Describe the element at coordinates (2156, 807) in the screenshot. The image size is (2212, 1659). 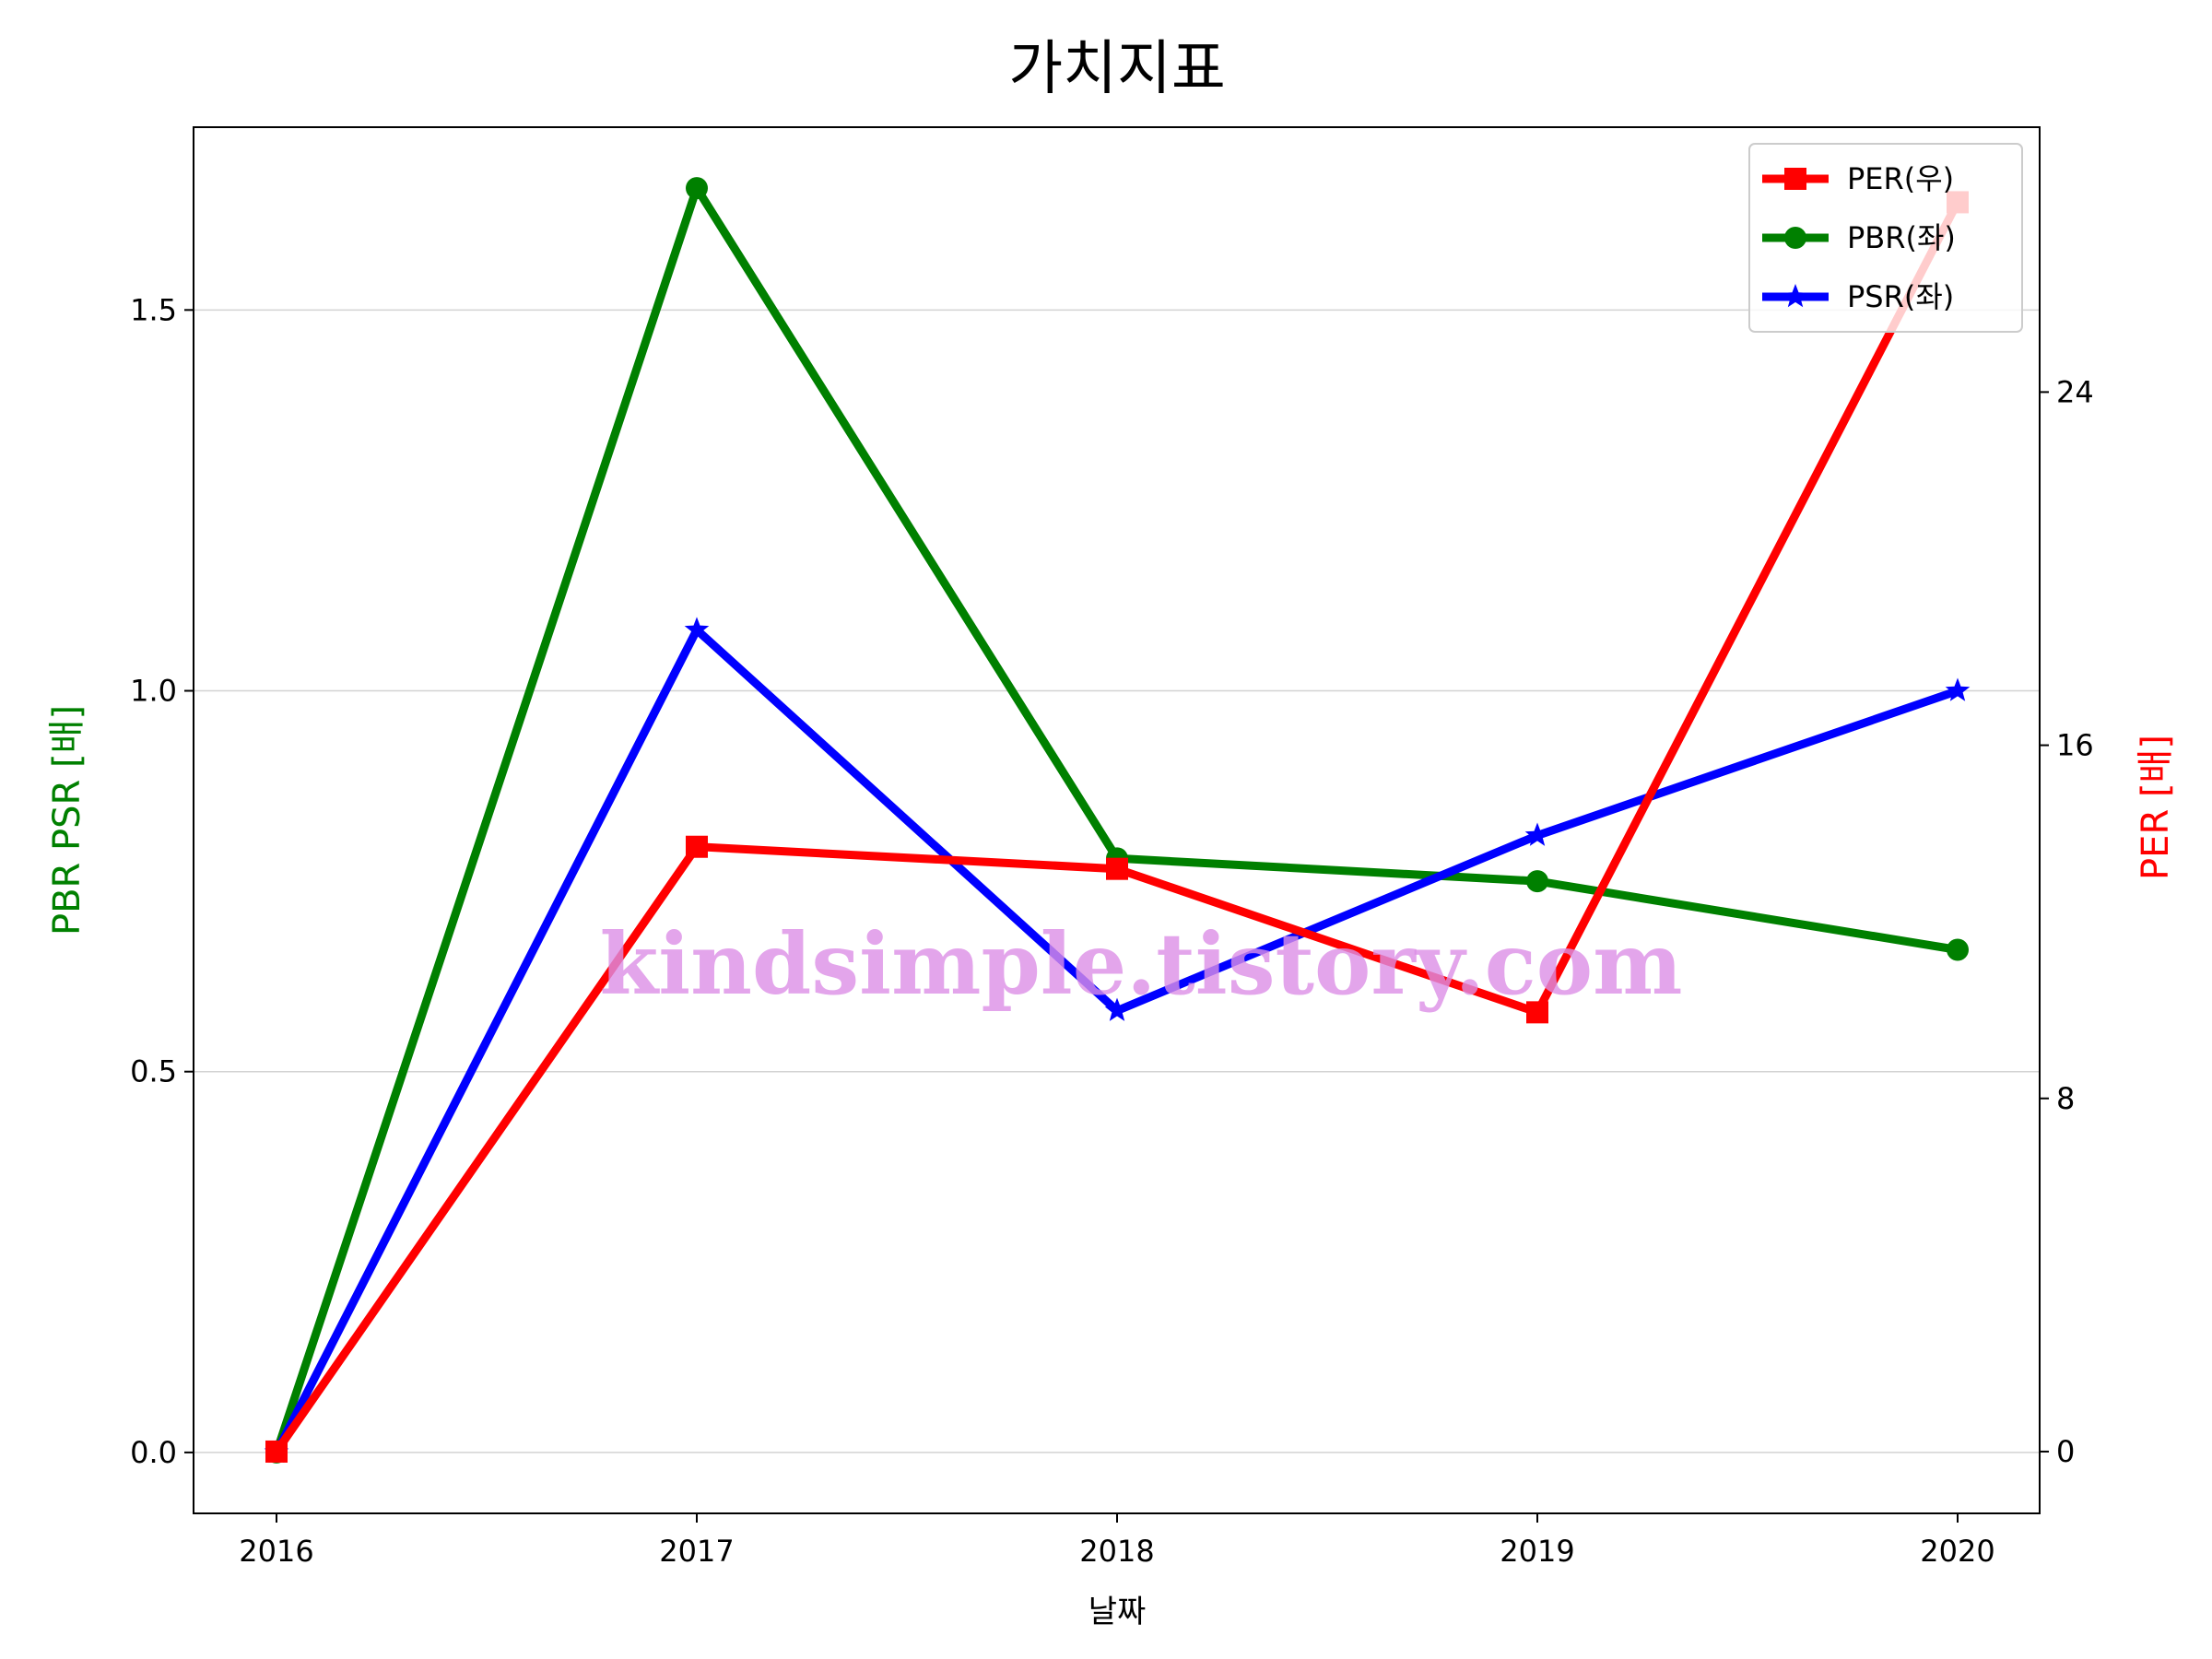
I see `right-axis-title: PER [배]` at that location.